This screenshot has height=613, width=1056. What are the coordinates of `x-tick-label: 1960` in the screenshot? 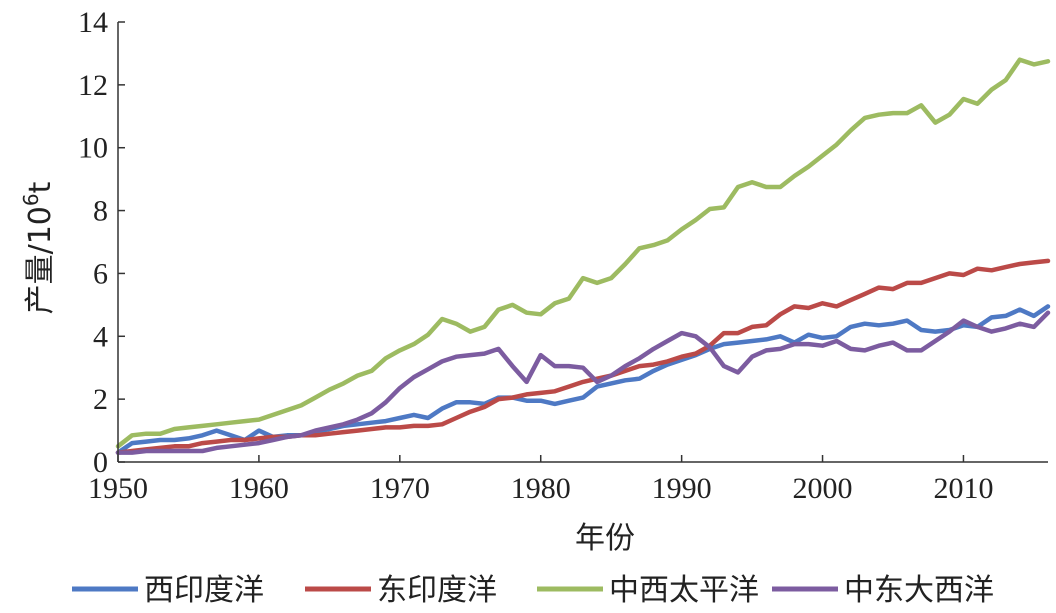 It's located at (259, 488).